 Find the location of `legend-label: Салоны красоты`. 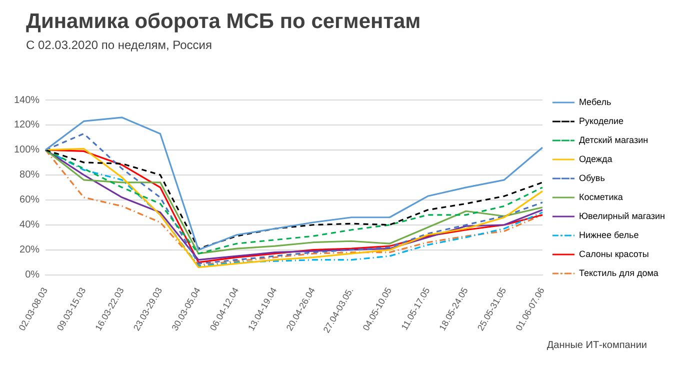

legend-label: Салоны красоты is located at coordinates (613, 253).